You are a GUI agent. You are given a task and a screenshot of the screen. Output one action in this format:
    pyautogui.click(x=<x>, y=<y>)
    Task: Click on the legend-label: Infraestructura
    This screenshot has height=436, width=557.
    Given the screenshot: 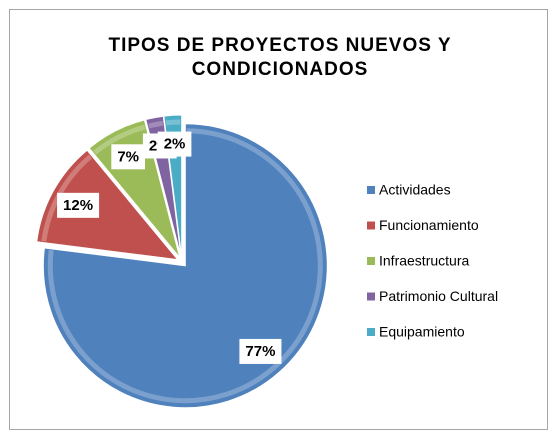 What is the action you would take?
    pyautogui.click(x=424, y=261)
    